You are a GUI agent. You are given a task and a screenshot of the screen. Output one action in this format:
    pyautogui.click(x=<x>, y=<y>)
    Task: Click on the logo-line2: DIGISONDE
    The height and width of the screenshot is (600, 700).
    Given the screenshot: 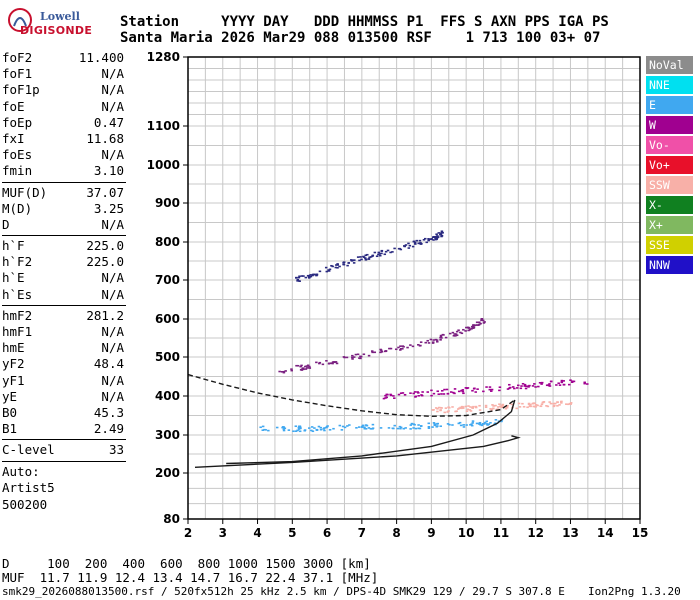 What is the action you would take?
    pyautogui.click(x=56, y=30)
    